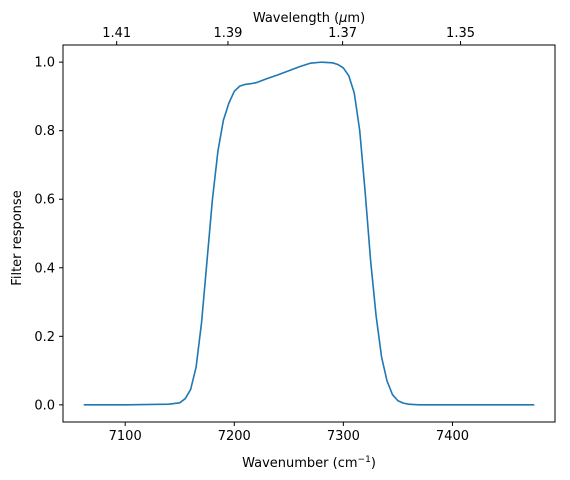 The width and height of the screenshot is (570, 480). What do you see at coordinates (44, 63) in the screenshot?
I see `y-tick-label: 1.0` at bounding box center [44, 63].